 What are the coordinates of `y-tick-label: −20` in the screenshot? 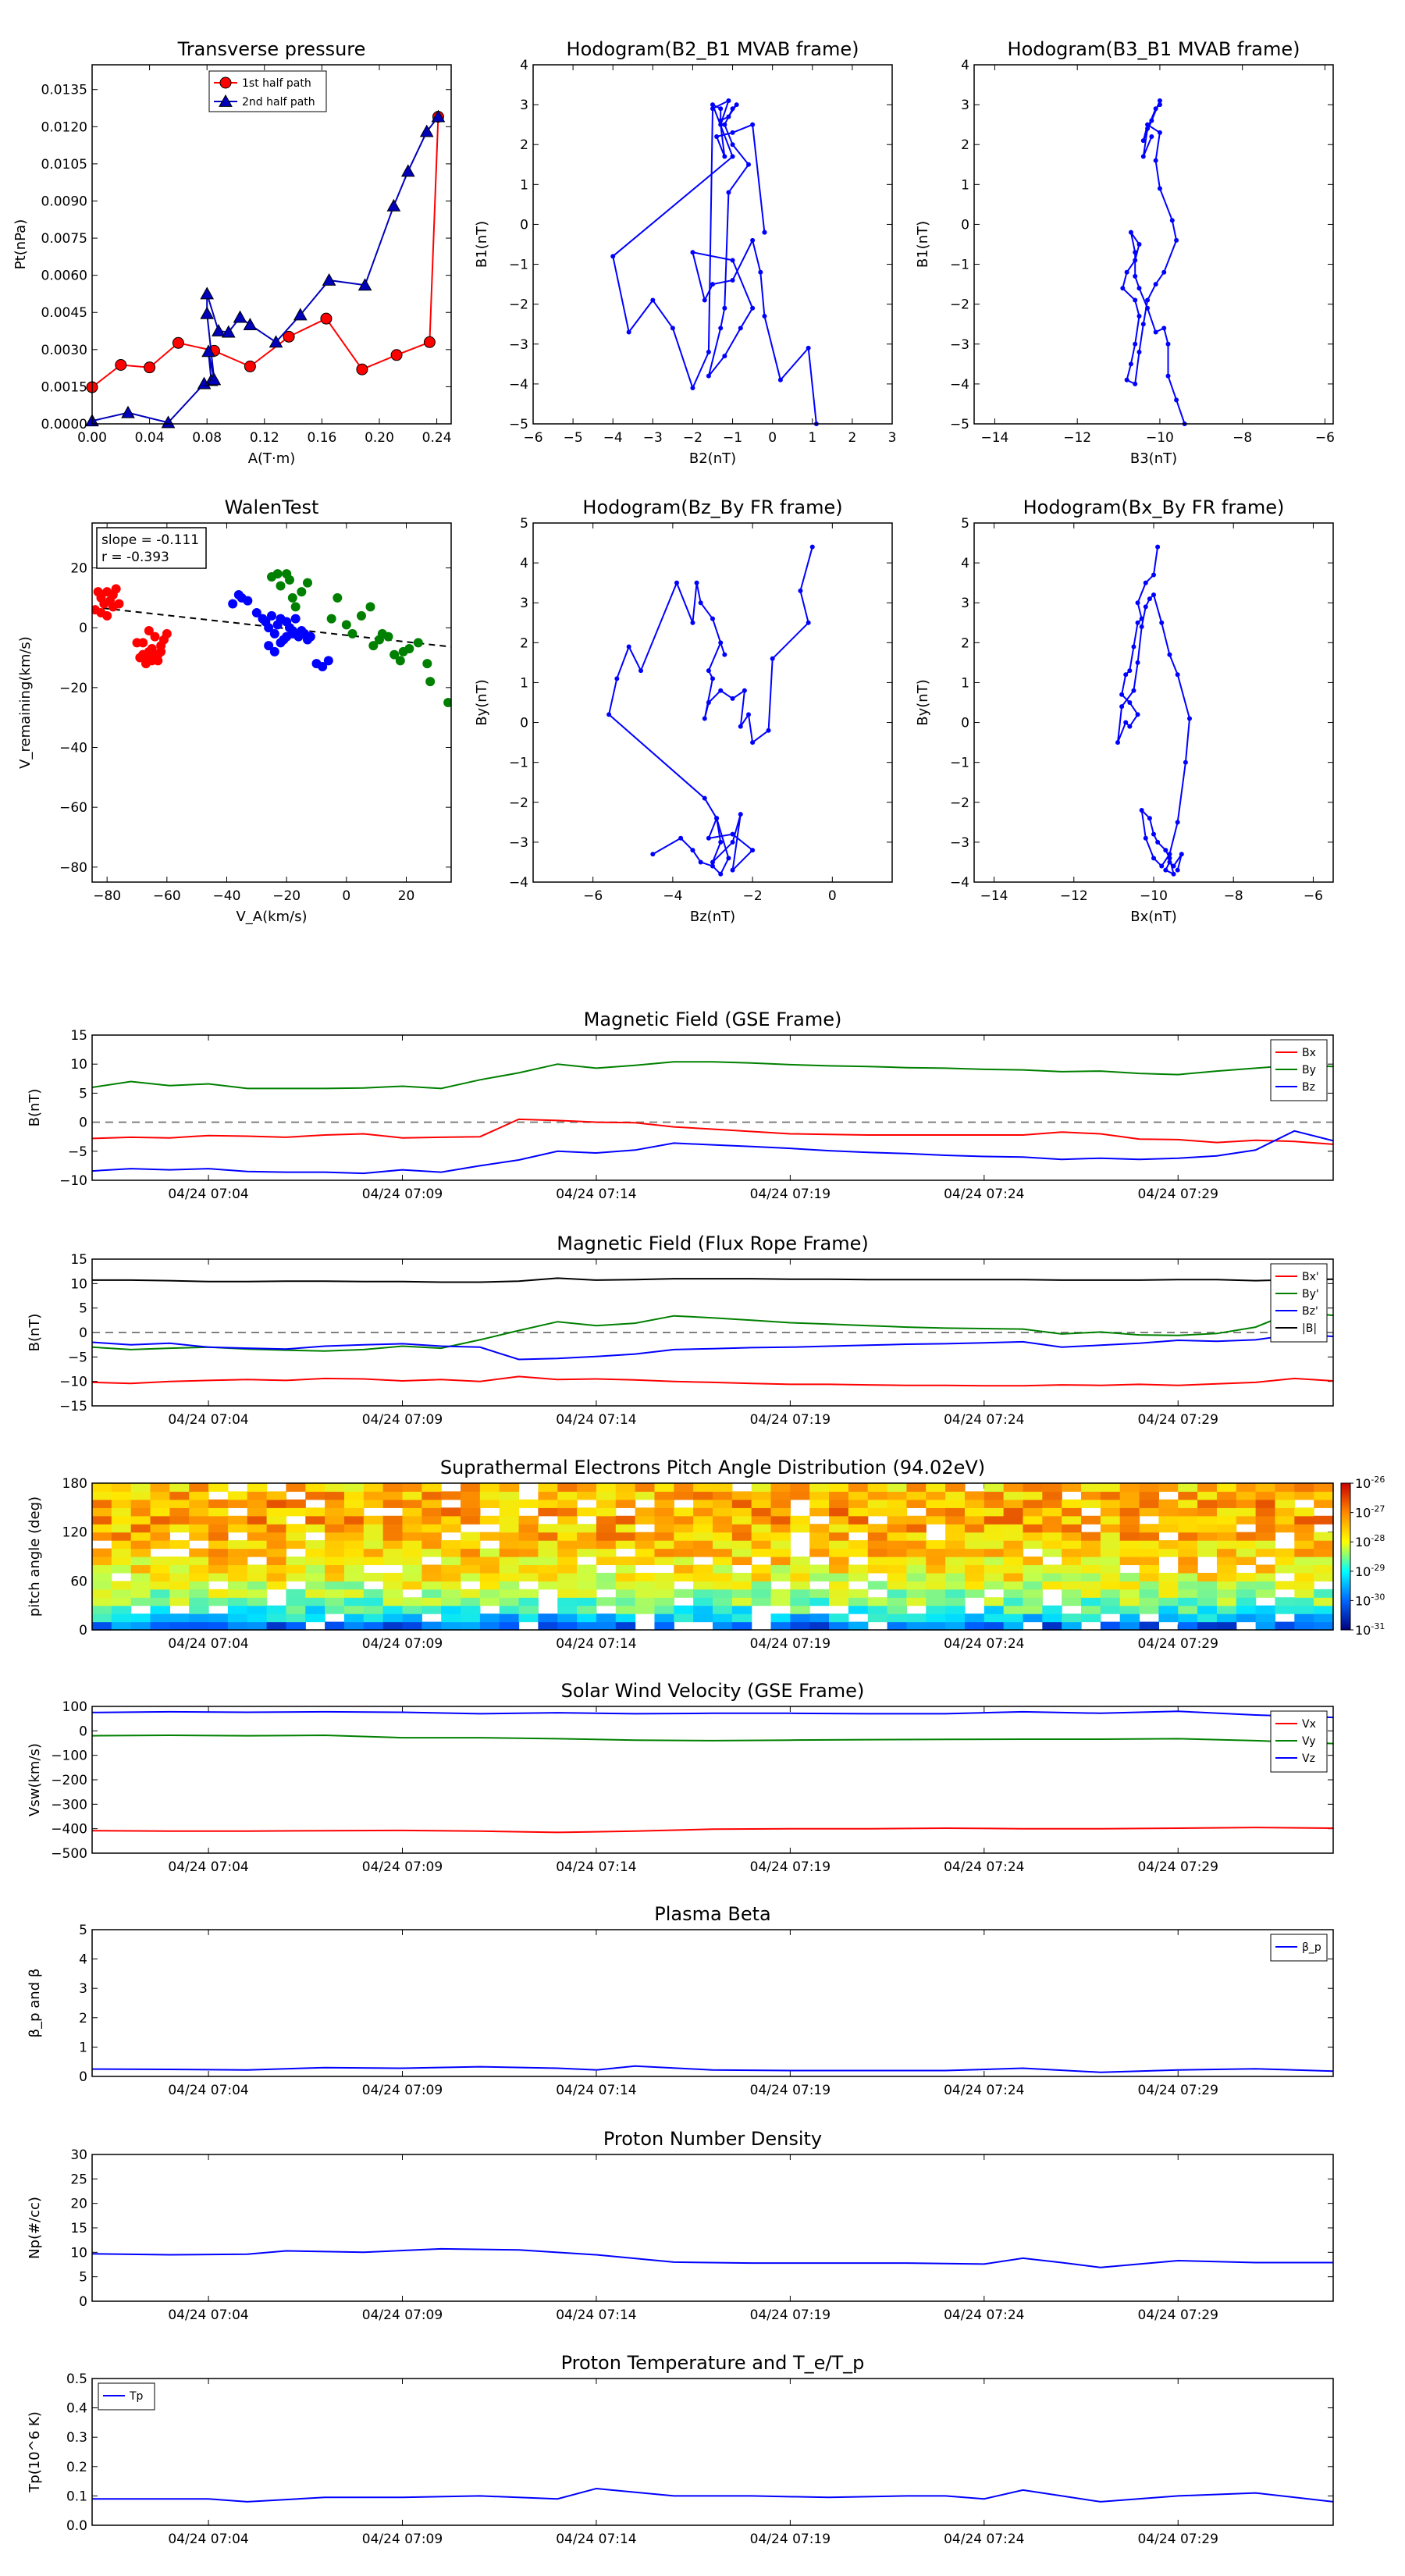 It's located at (73, 688).